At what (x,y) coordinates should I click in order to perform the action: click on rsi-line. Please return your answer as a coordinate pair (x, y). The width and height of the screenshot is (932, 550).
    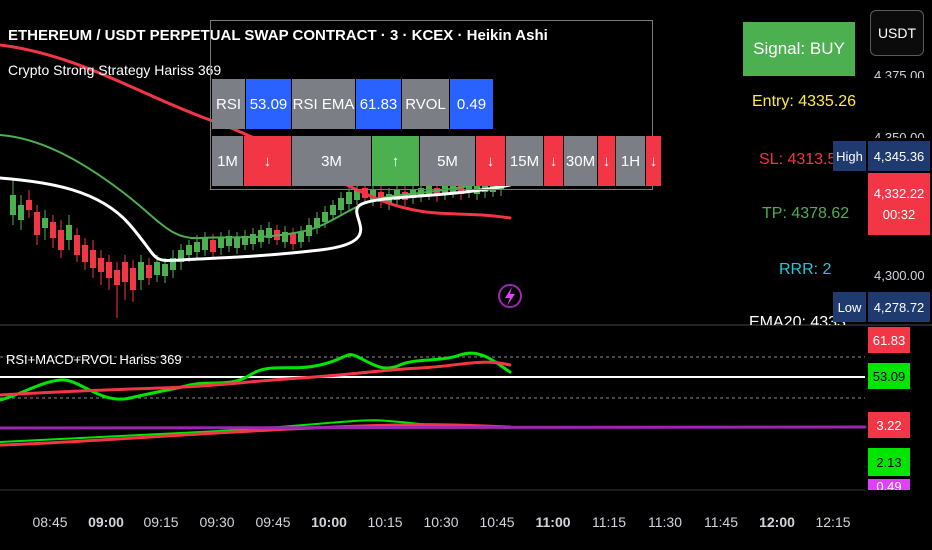
    Looking at the image, I should click on (256, 376).